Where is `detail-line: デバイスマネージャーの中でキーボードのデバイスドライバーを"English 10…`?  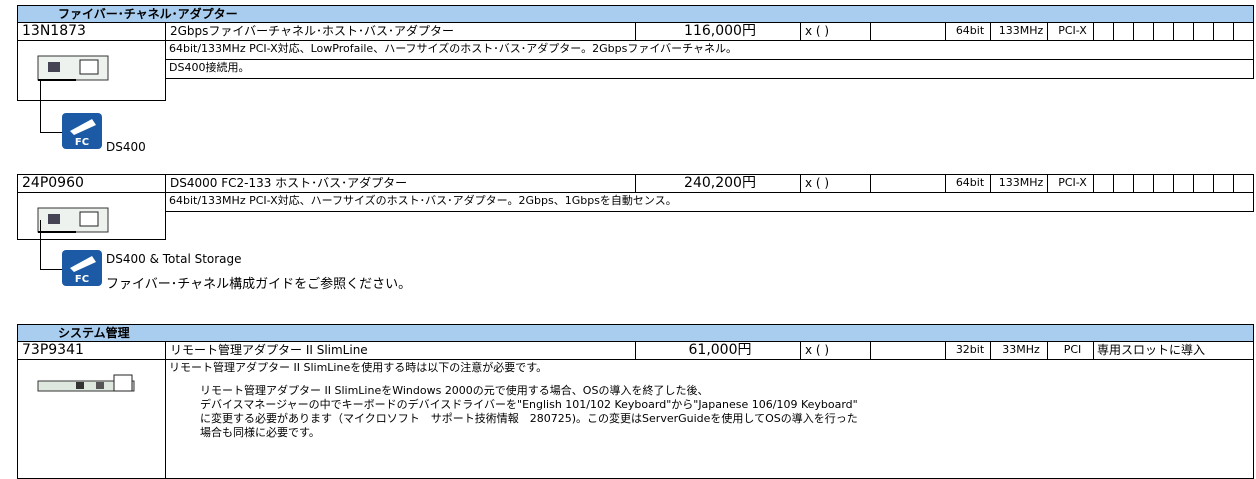
detail-line: デバイスマネージャーの中でキーボードのデバイスドライバーを"English 10… is located at coordinates (529, 404).